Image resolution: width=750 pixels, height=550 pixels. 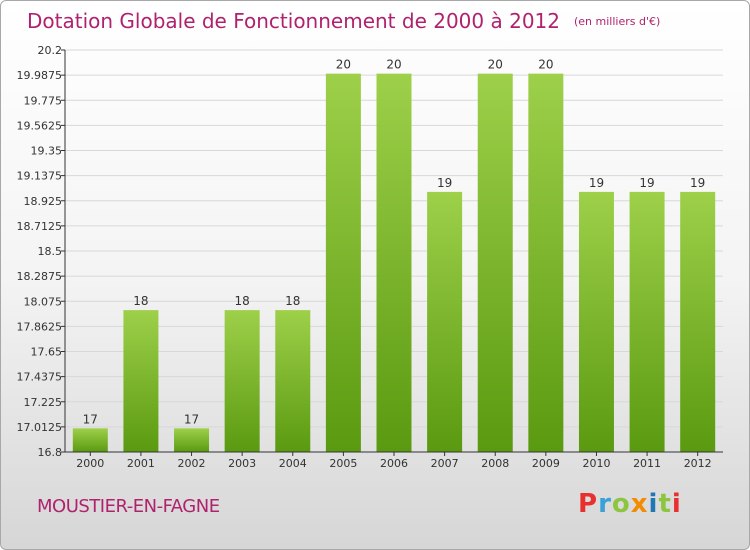 I want to click on y-tick-label: 19.35, so click(x=47, y=151).